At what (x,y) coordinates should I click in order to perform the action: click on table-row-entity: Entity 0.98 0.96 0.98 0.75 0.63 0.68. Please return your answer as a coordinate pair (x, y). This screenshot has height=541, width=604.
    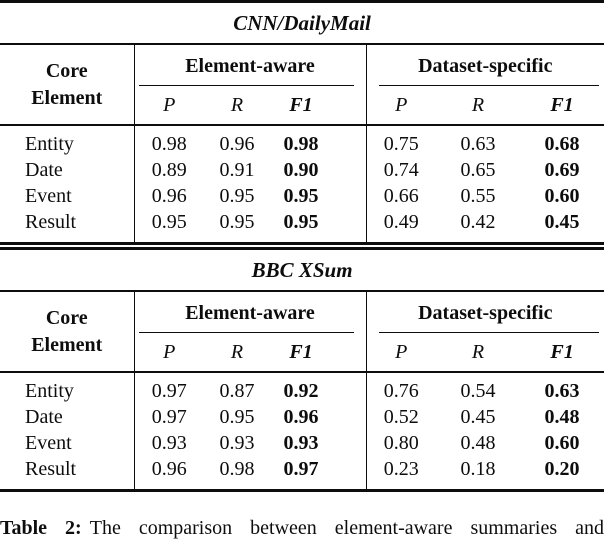
    Looking at the image, I should click on (302, 141).